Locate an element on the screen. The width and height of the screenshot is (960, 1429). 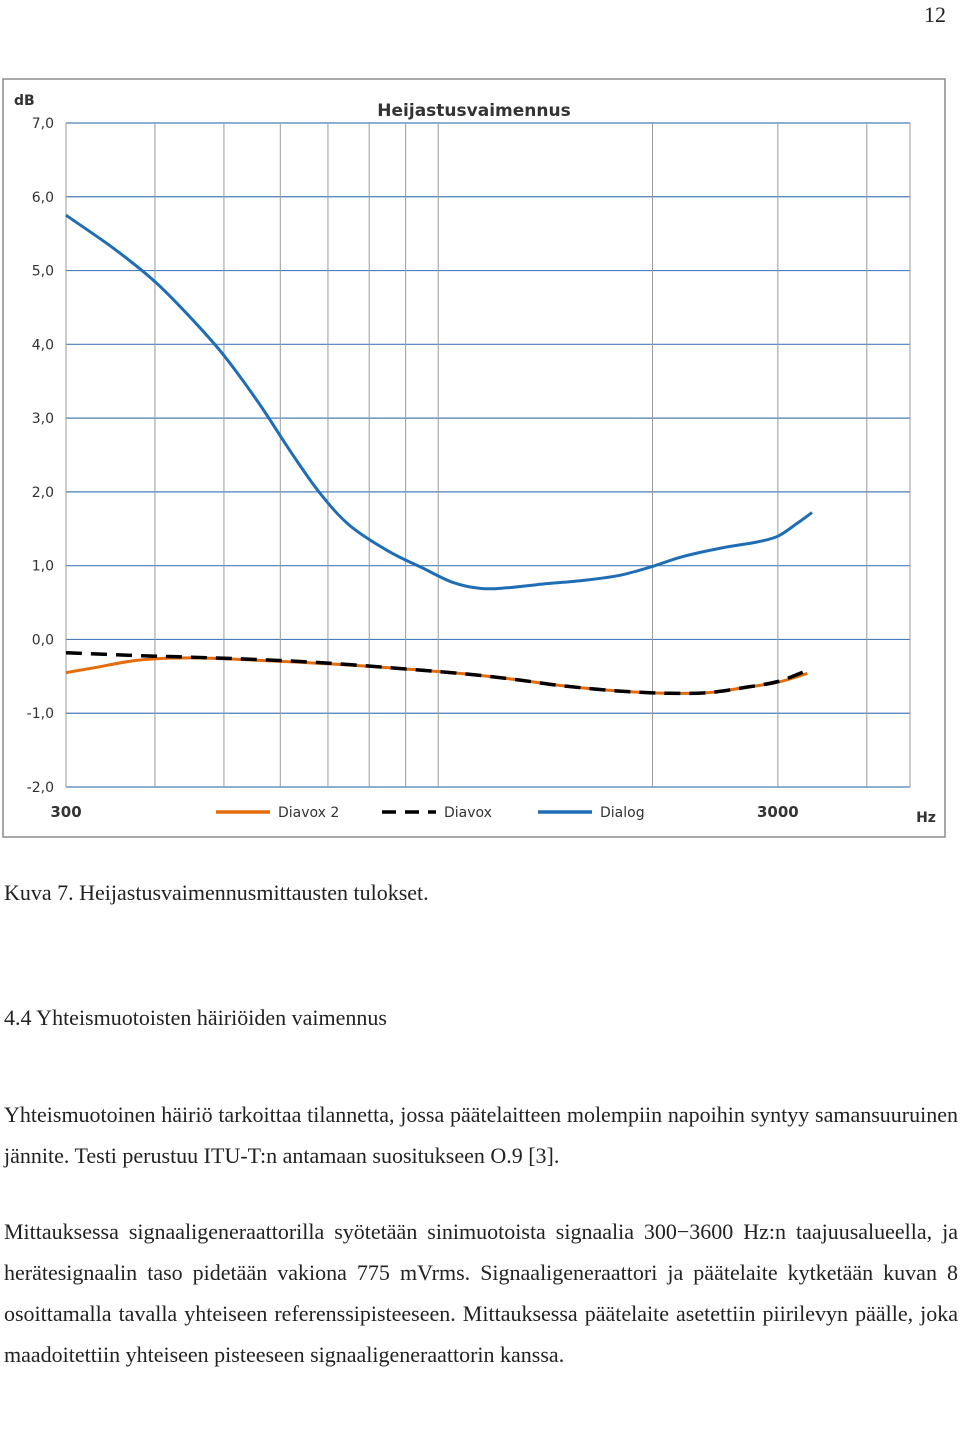
chart-title: Heijastusvaimennus is located at coordinates (473, 111).